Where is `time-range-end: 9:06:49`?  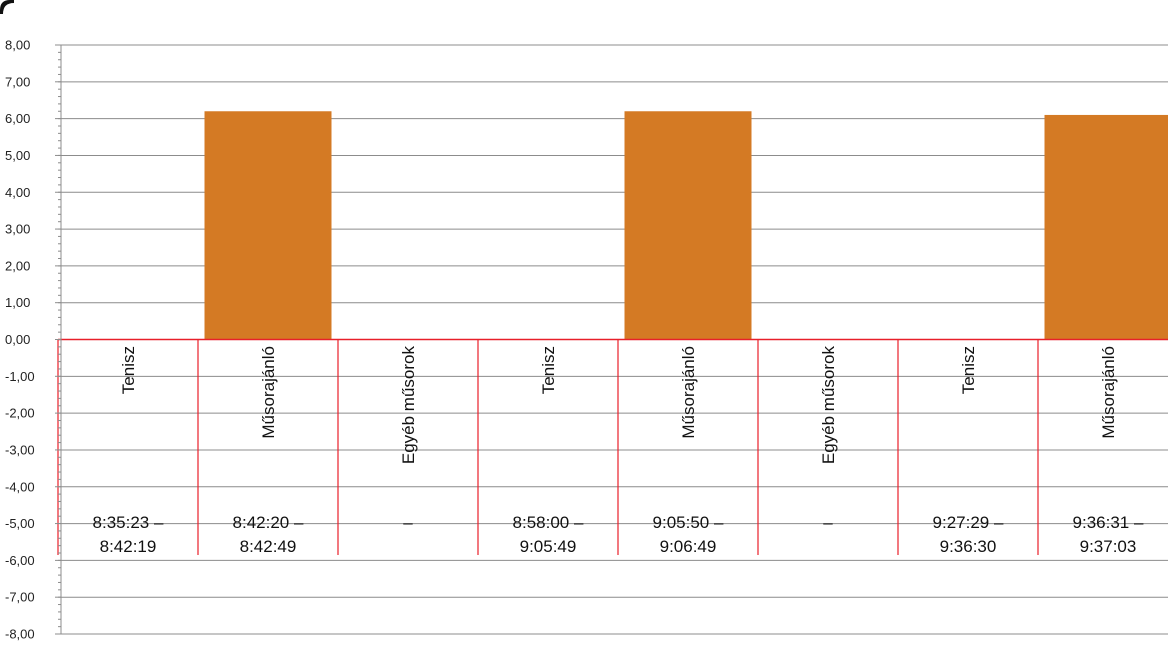 time-range-end: 9:06:49 is located at coordinates (688, 546).